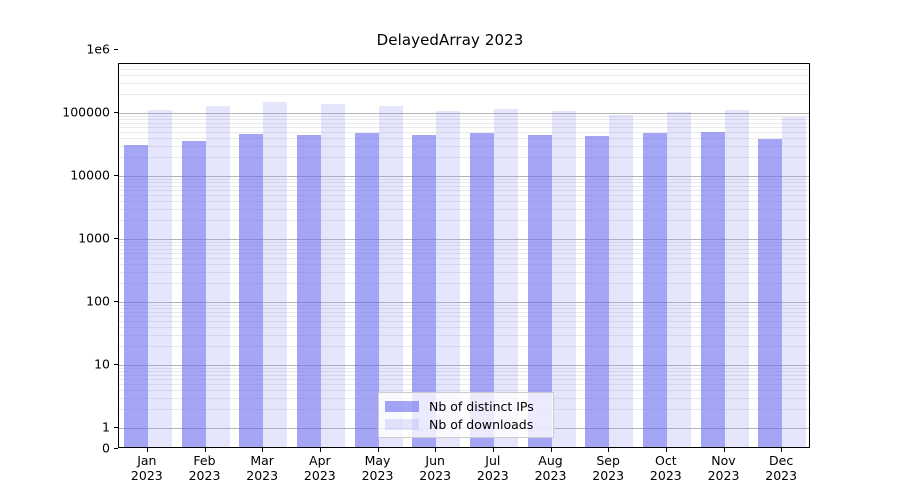 This screenshot has height=500, width=900. I want to click on x-axis-tick-label: Feb 2023, so click(205, 468).